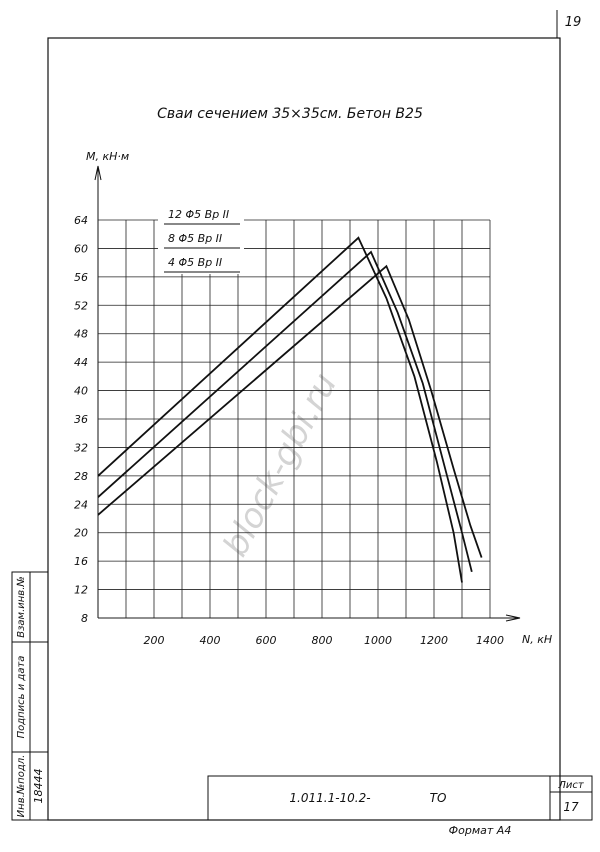  I want to click on x-tick-label: 600, so click(266, 640).